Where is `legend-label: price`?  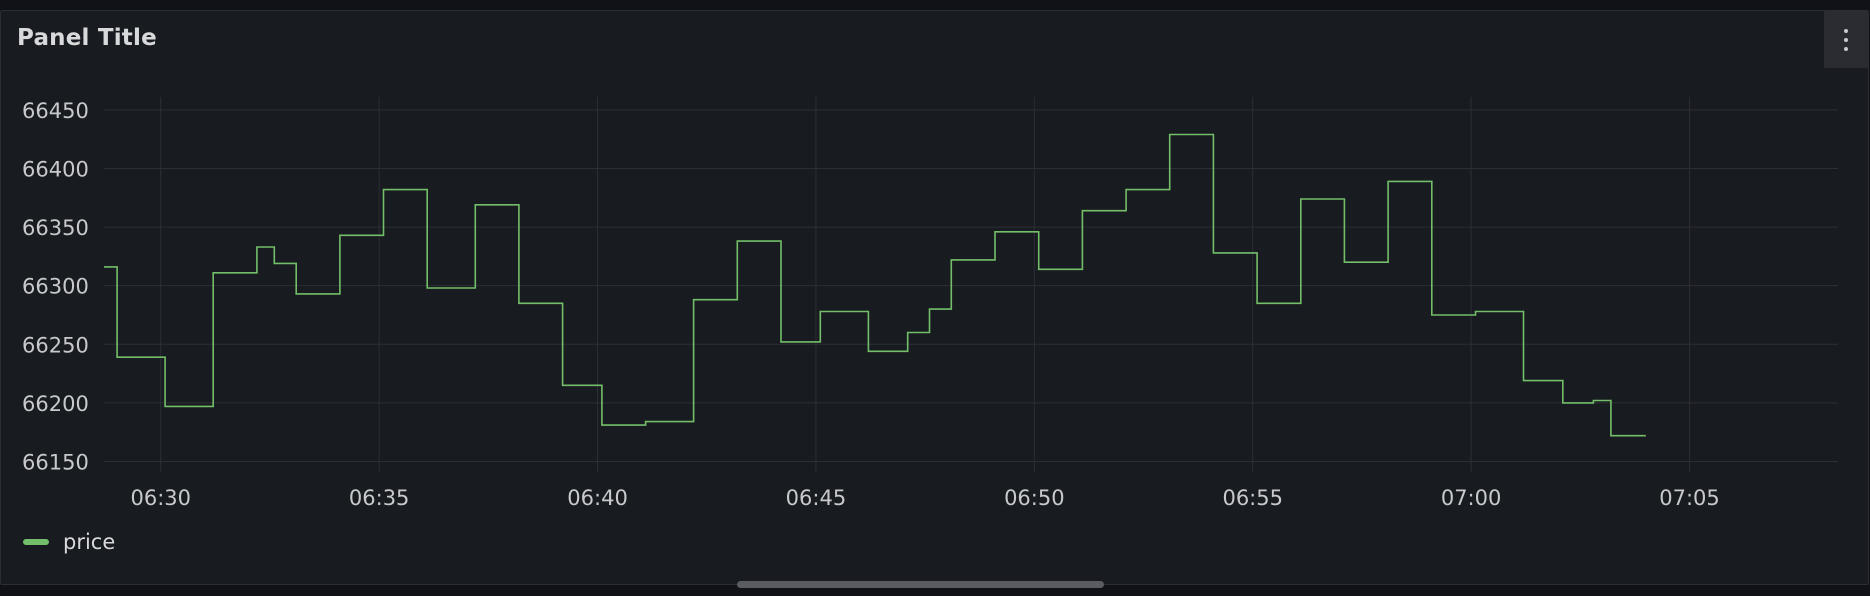 legend-label: price is located at coordinates (89, 542).